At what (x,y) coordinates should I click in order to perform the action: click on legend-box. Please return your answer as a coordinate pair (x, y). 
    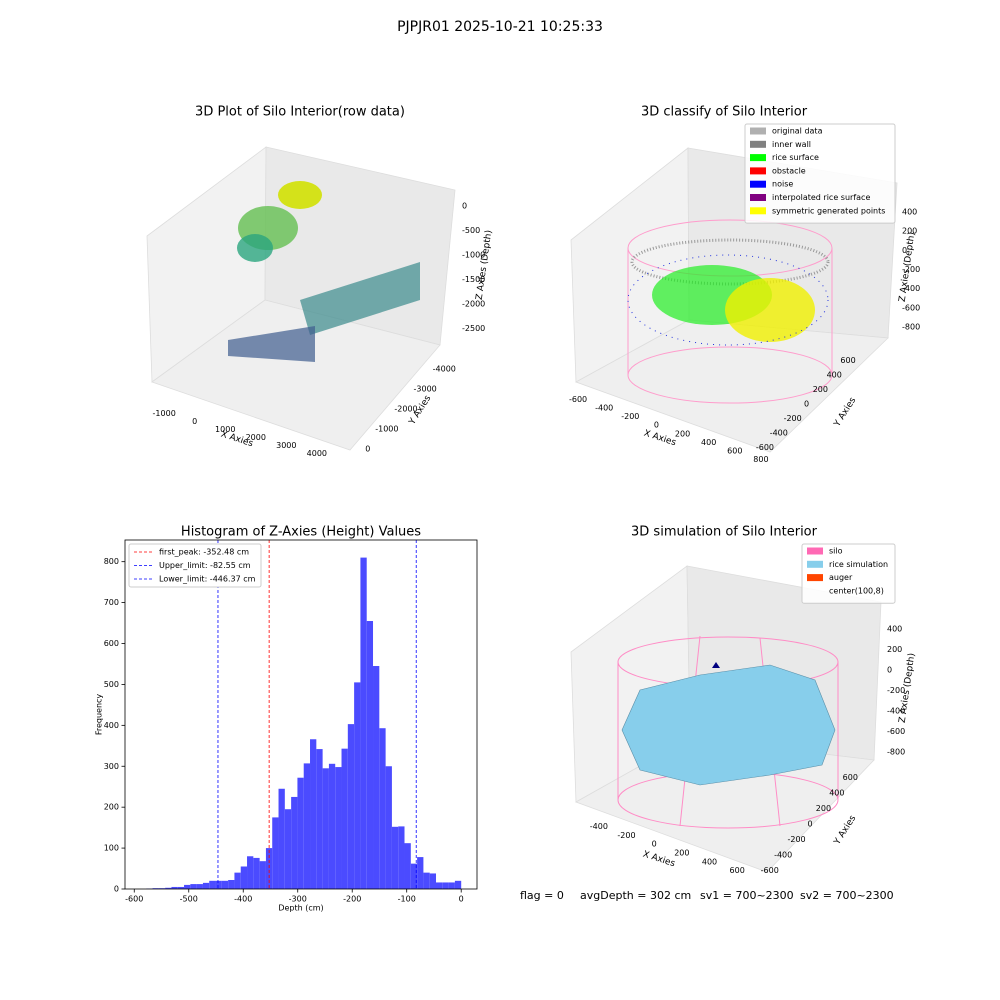
    Looking at the image, I should click on (820, 173).